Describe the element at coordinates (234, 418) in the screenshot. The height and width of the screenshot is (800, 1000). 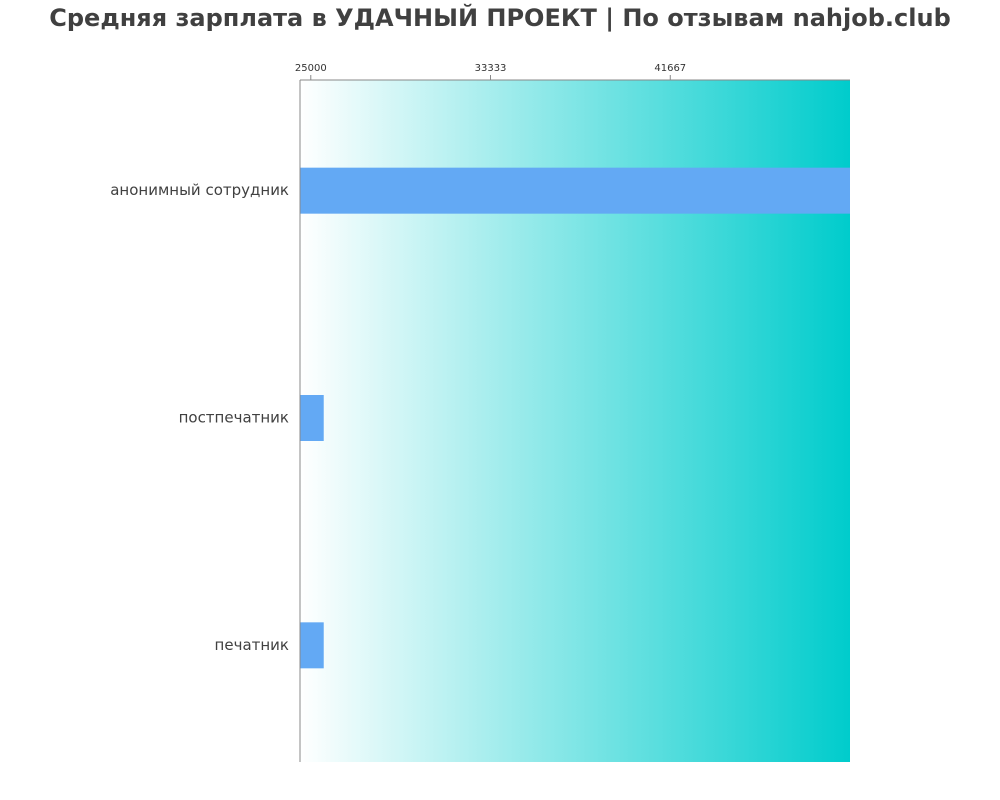
I see `category-label: постпечатник` at that location.